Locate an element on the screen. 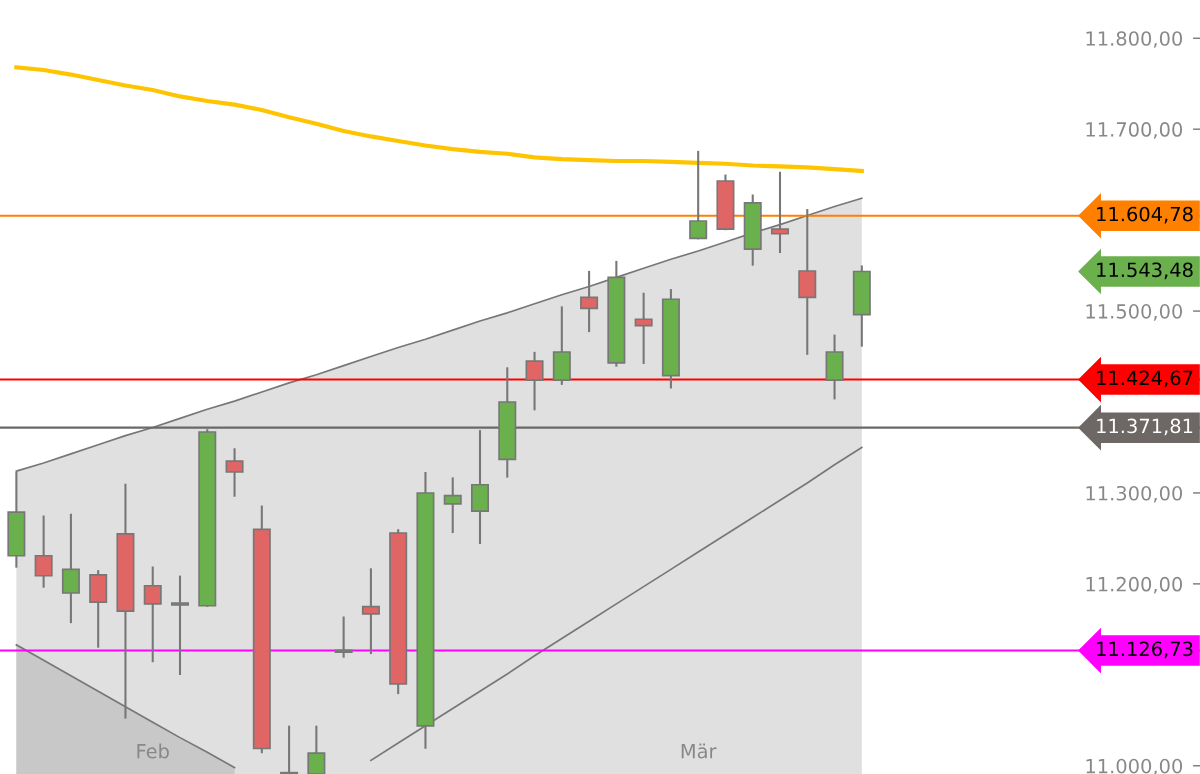 This screenshot has height=774, width=1200. ref-line-label: 11.371,81 is located at coordinates (1145, 427).